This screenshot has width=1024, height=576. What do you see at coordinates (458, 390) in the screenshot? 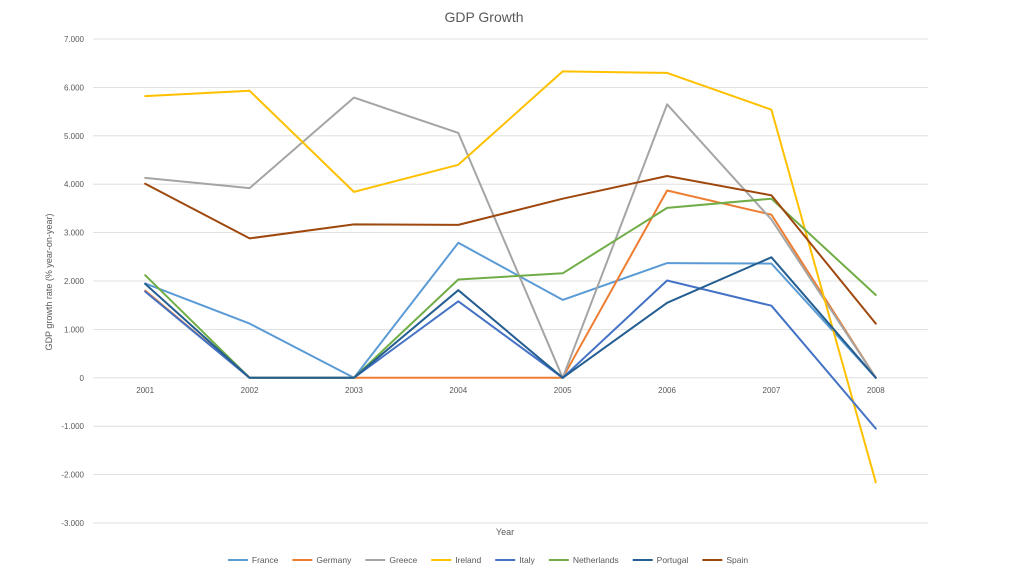
I see `x-tick-label: 2004` at bounding box center [458, 390].